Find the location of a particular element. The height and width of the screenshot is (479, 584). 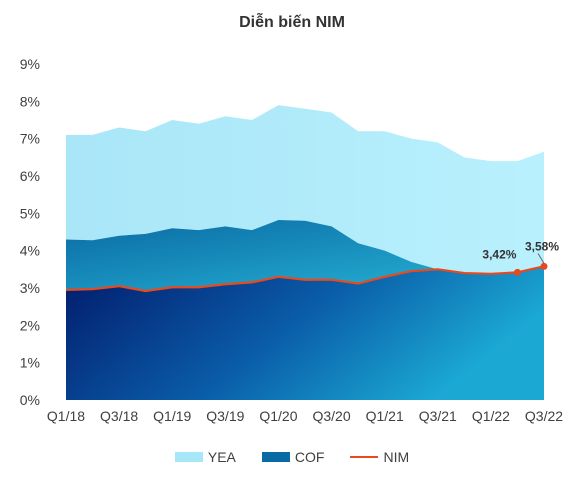

y-tick-label: 1% is located at coordinates (30, 363).